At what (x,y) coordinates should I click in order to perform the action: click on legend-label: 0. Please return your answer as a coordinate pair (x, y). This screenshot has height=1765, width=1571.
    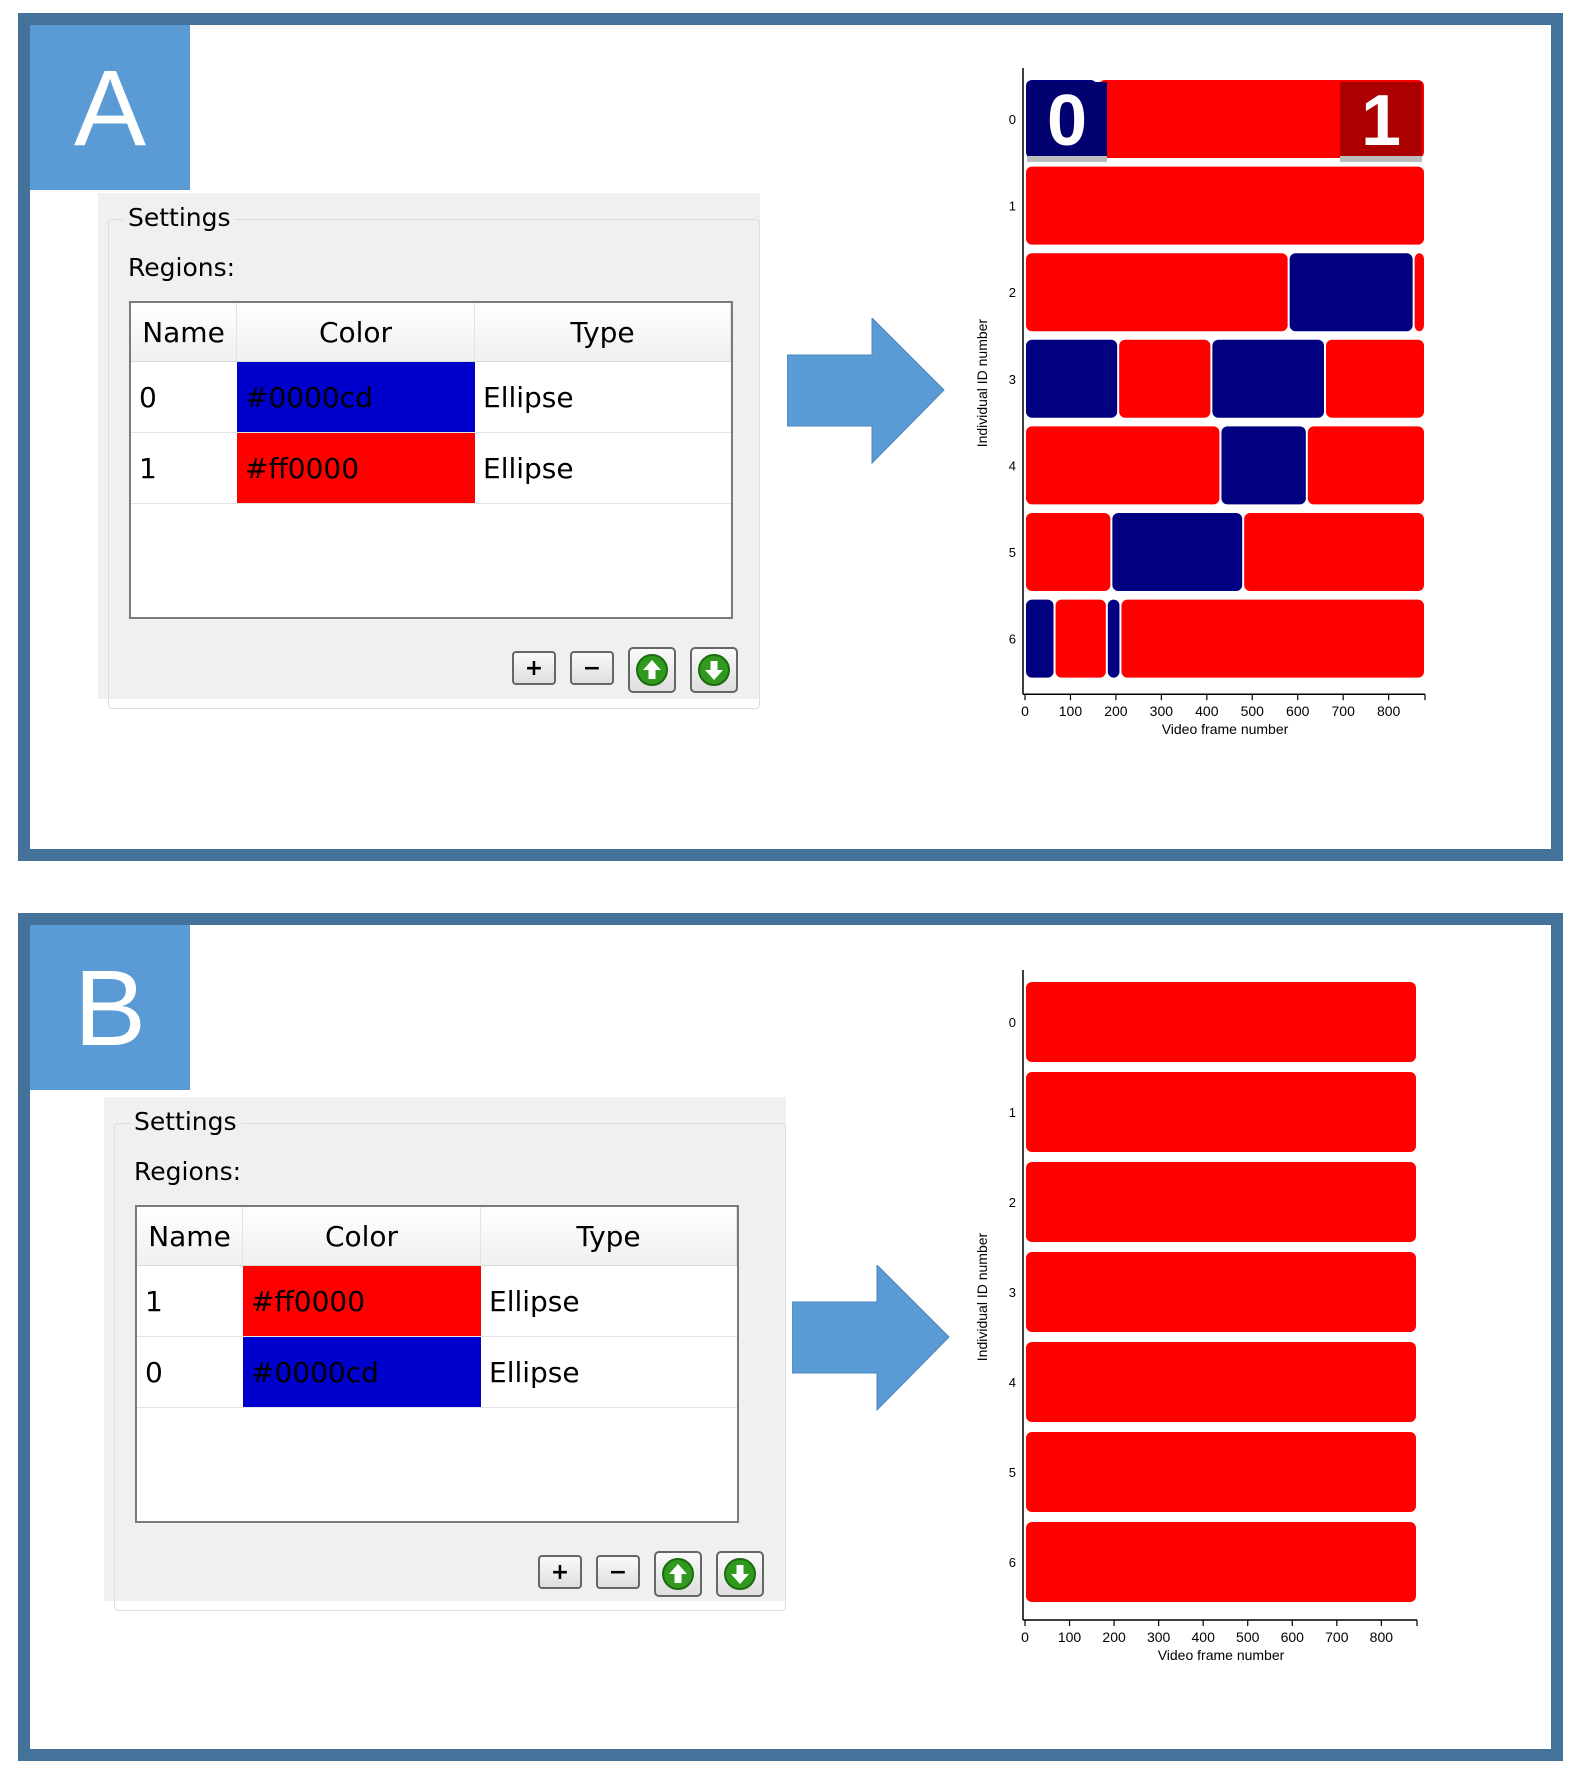
    Looking at the image, I should click on (1067, 121).